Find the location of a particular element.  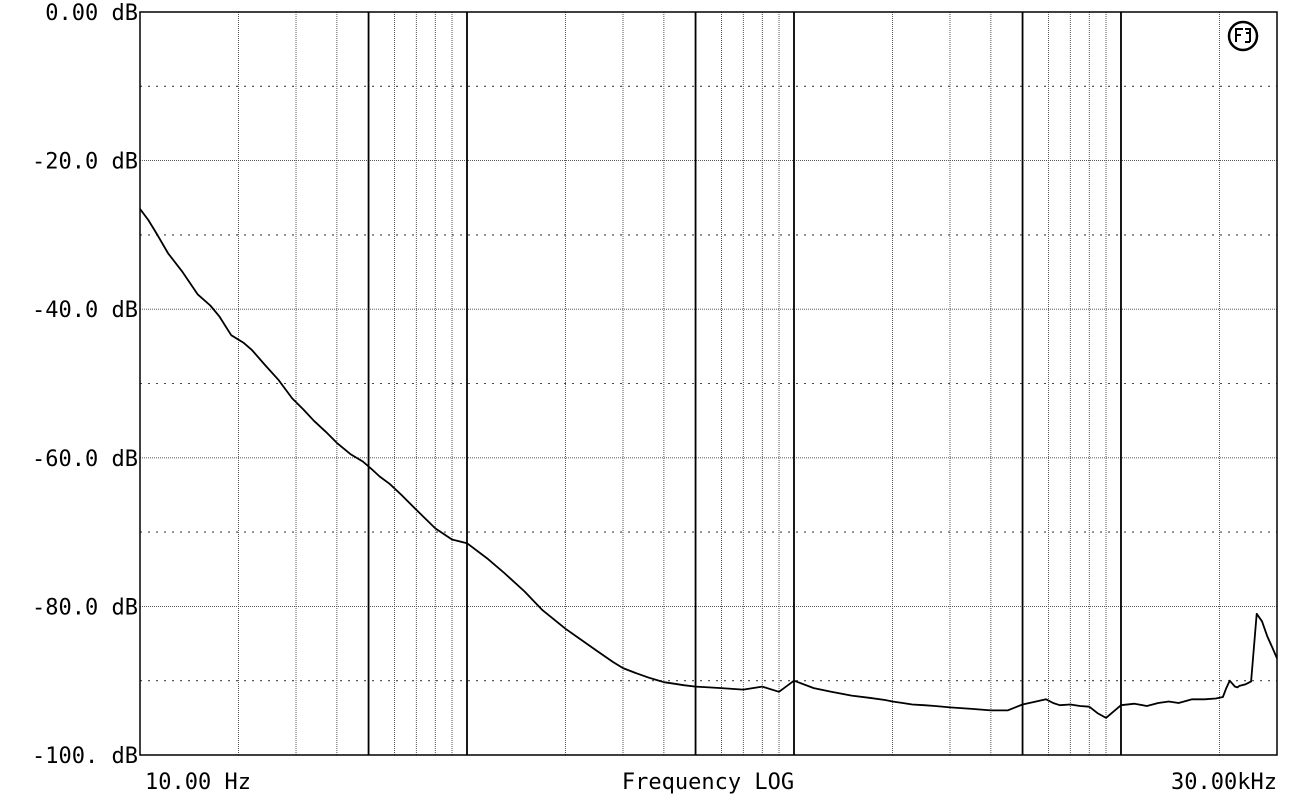

audio-precision-logo-icon is located at coordinates (1243, 36).